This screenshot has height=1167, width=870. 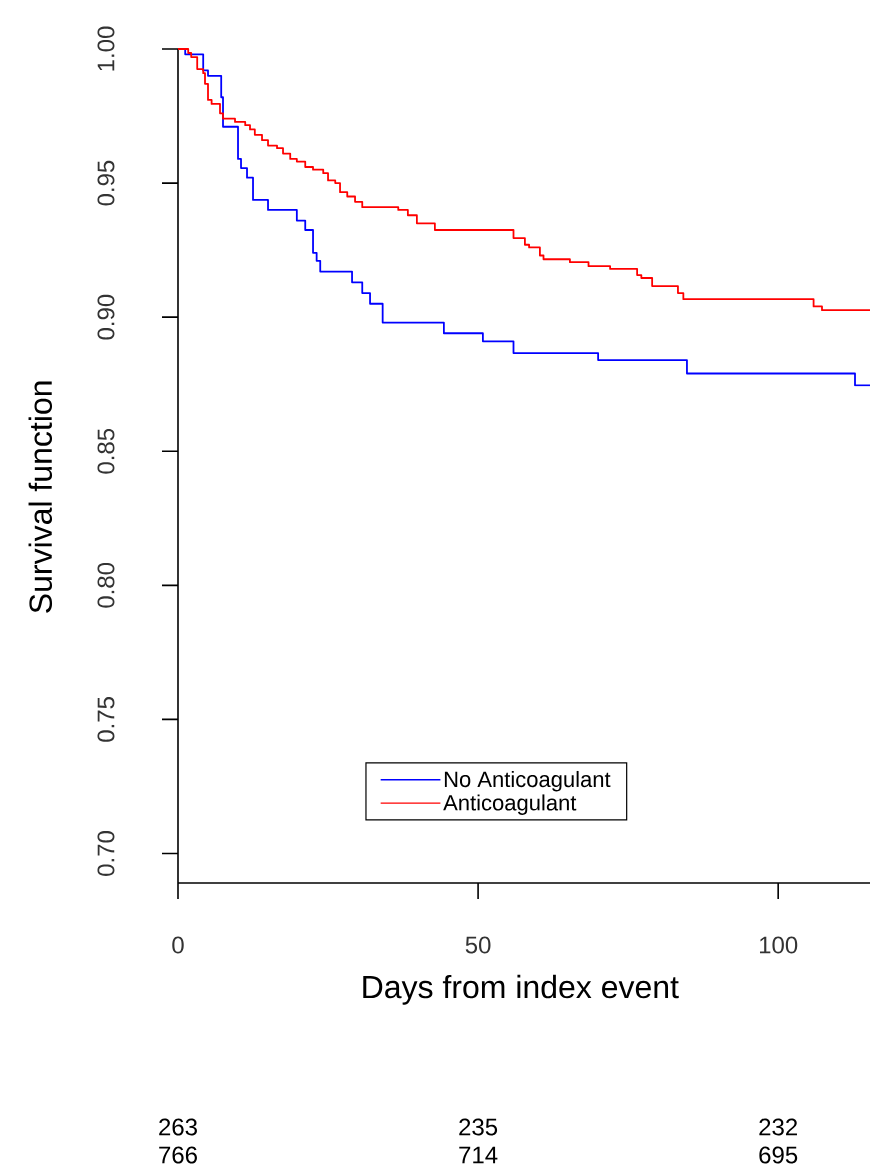 I want to click on x-axis-title: Days from index event, so click(x=521, y=989).